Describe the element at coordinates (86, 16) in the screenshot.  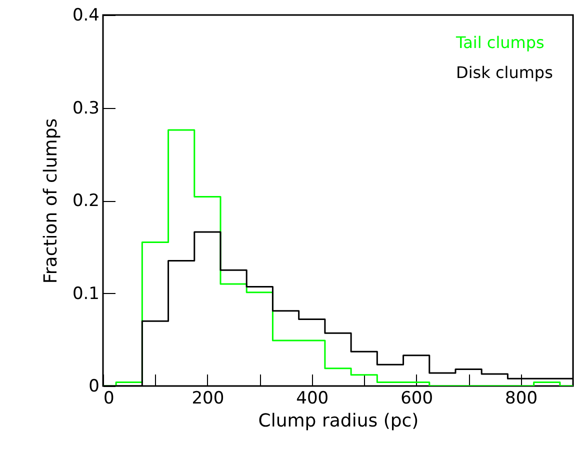
I see `y-tick-label: 0.4` at that location.